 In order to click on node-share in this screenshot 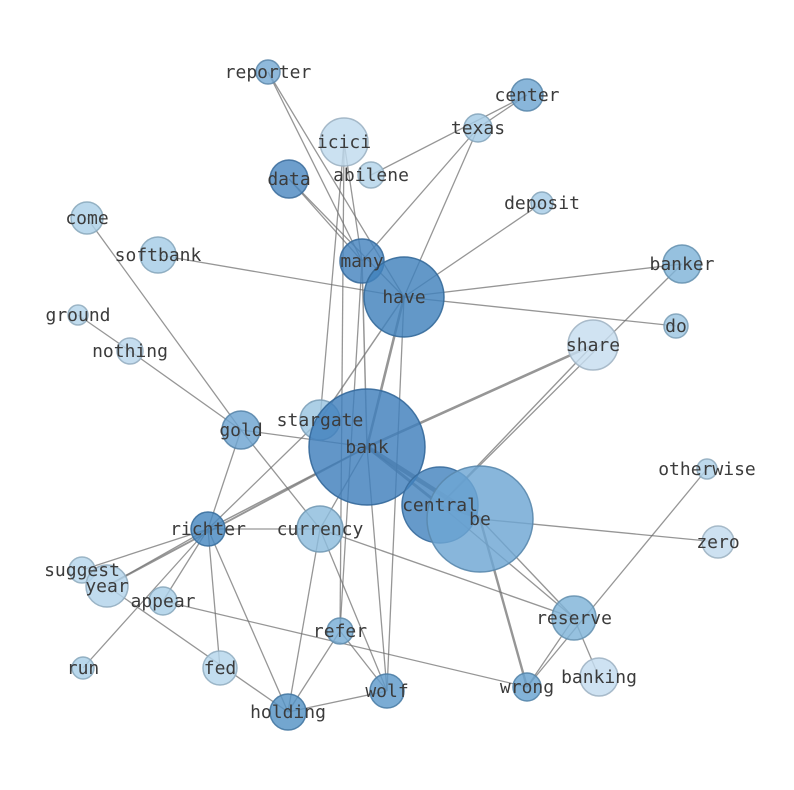, I will do `click(593, 345)`.